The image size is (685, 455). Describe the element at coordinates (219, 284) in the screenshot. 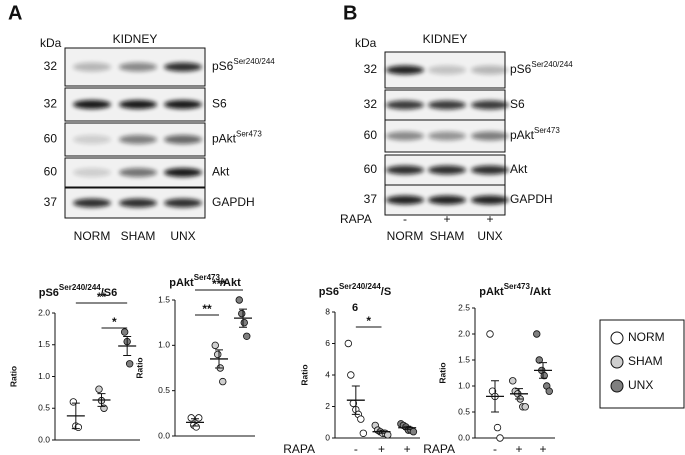

I see `significance-label: ***` at that location.